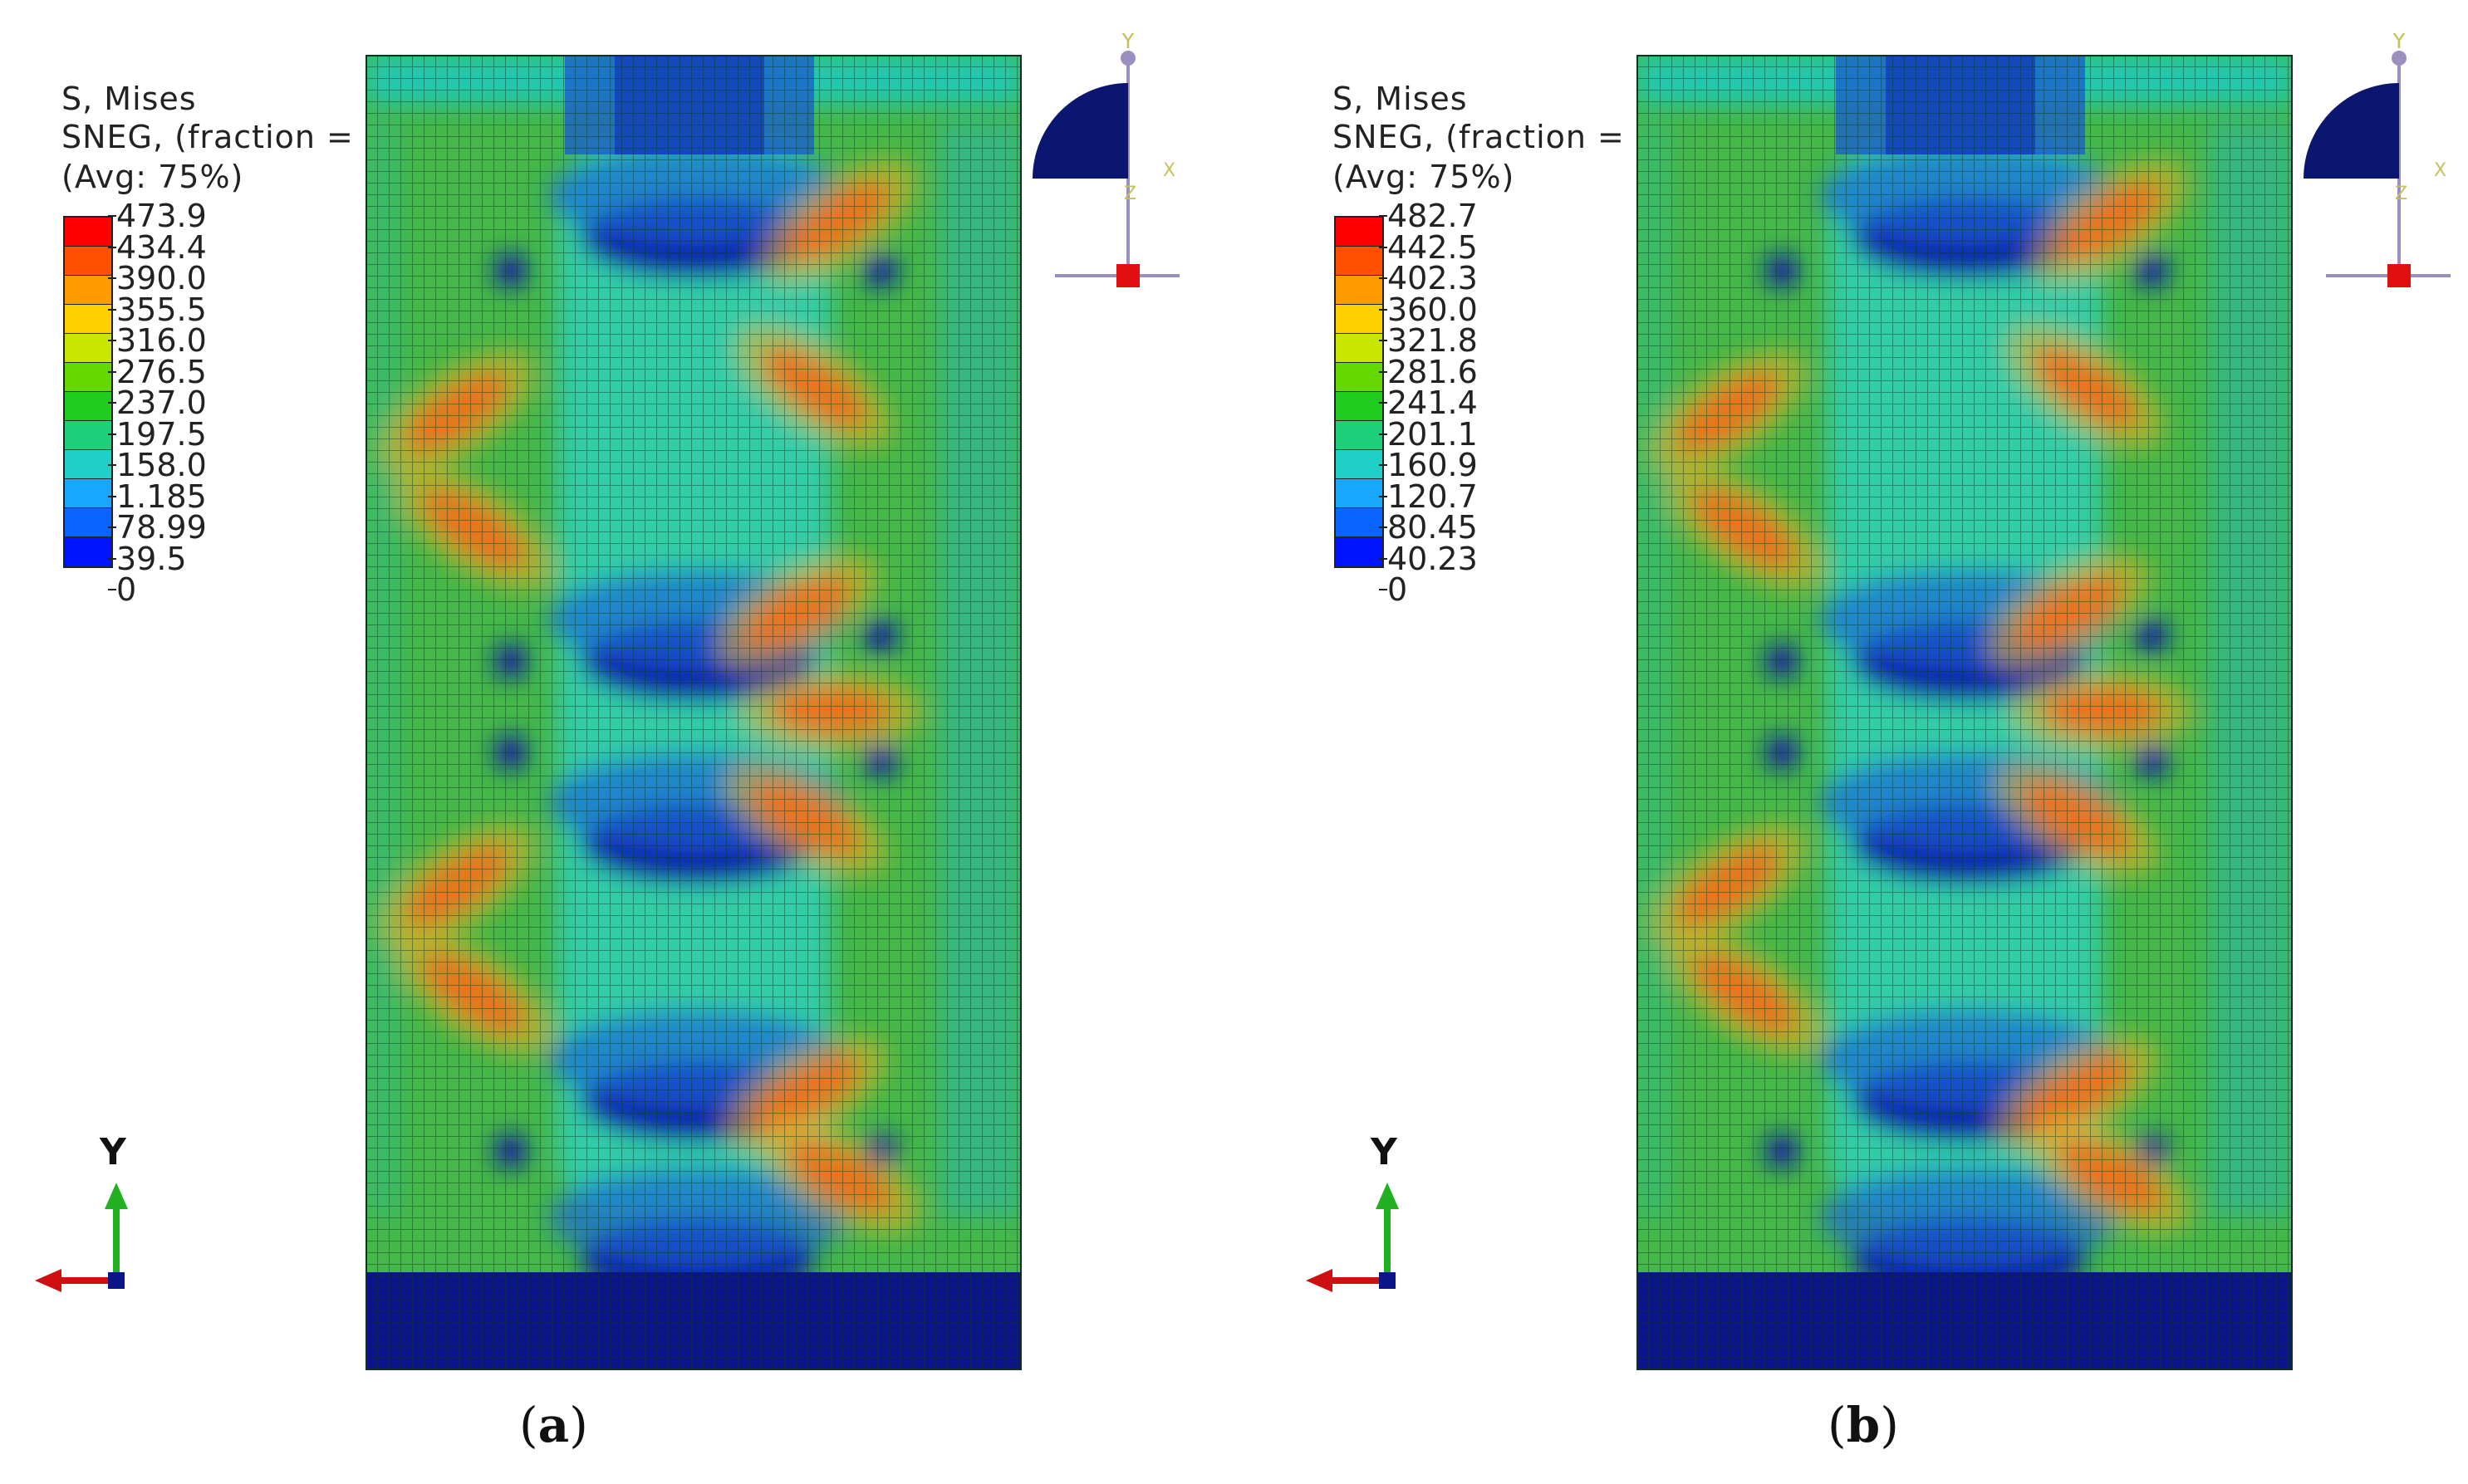 Image resolution: width=2468 pixels, height=1484 pixels. What do you see at coordinates (157, 402) in the screenshot?
I see `color-bar-tick-label: 237.0` at bounding box center [157, 402].